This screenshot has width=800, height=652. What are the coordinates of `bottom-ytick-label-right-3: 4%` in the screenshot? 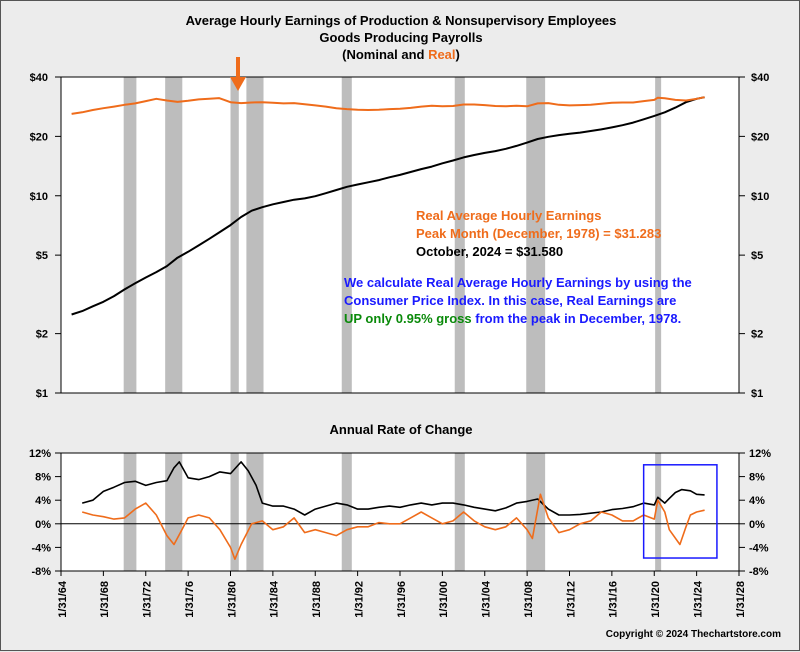 It's located at (757, 501).